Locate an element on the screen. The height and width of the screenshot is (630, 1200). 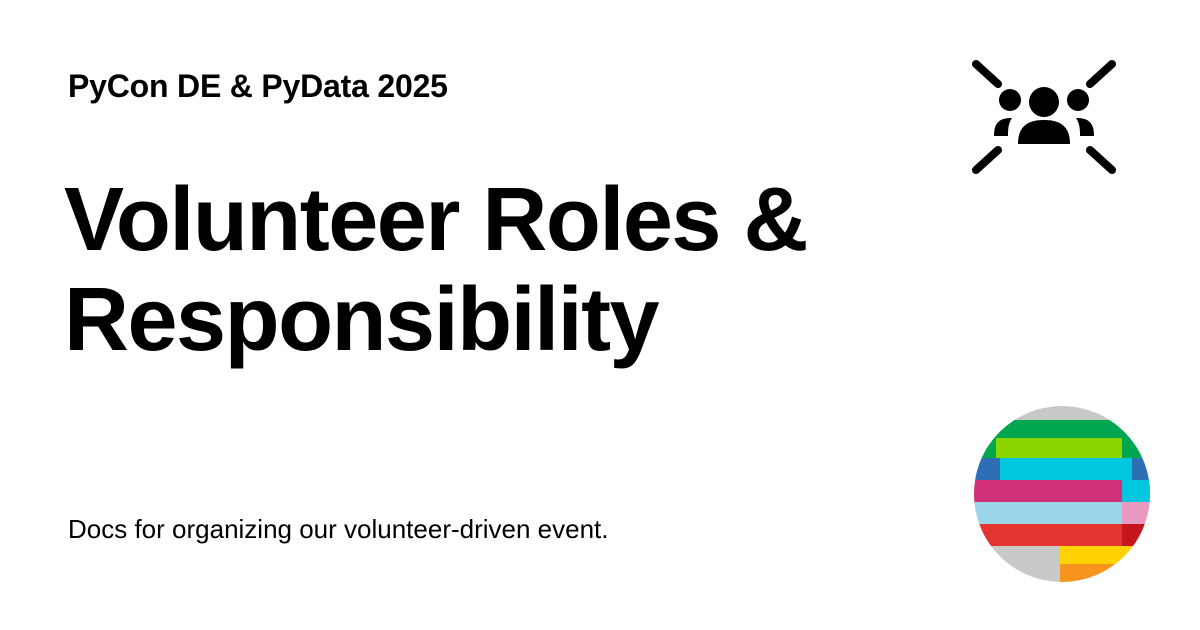
group-icon is located at coordinates (1044, 117).